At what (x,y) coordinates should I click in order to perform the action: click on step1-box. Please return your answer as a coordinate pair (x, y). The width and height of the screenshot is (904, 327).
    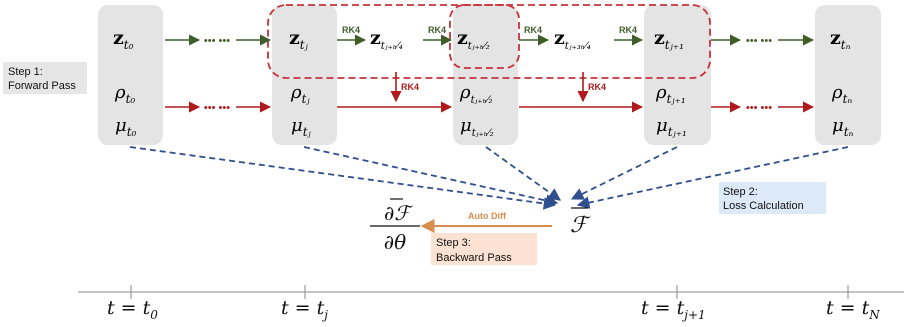
    Looking at the image, I should click on (45, 78).